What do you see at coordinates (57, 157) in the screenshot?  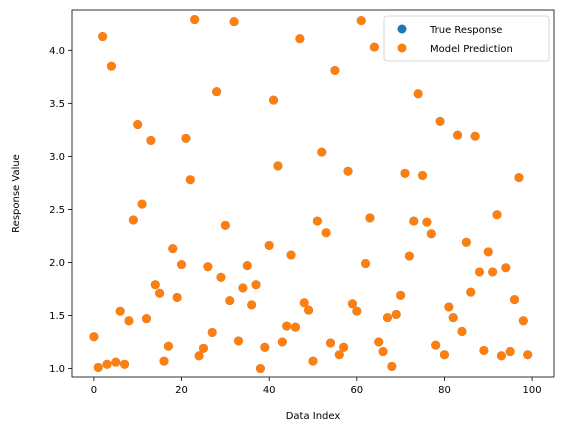 I see `y-tick-label: 3.0` at bounding box center [57, 157].